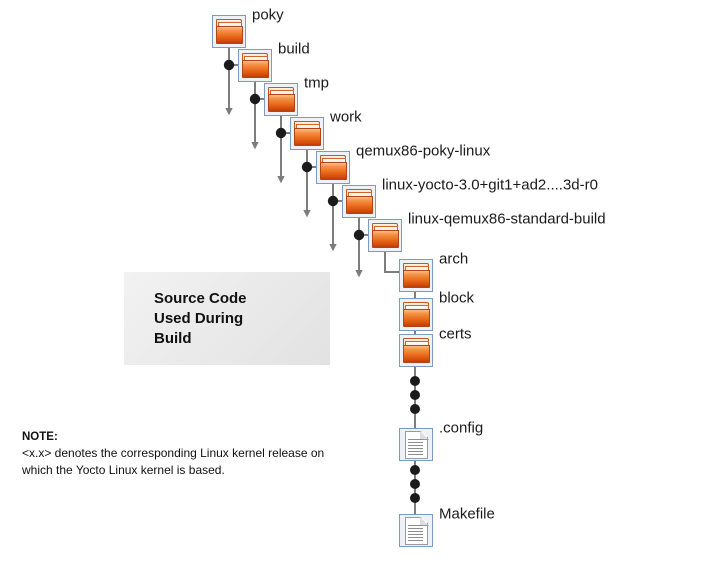 This screenshot has width=705, height=581. Describe the element at coordinates (123, 470) in the screenshot. I see `note-line-2: which the Yocto Linux kernel is based.` at that location.